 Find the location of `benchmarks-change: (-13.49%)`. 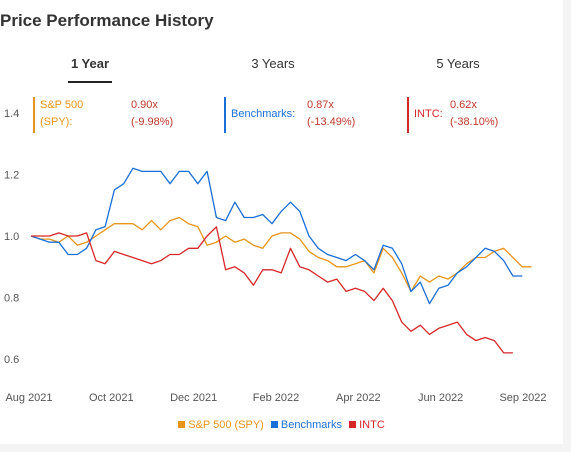

benchmarks-change: (-13.49%) is located at coordinates (331, 122).